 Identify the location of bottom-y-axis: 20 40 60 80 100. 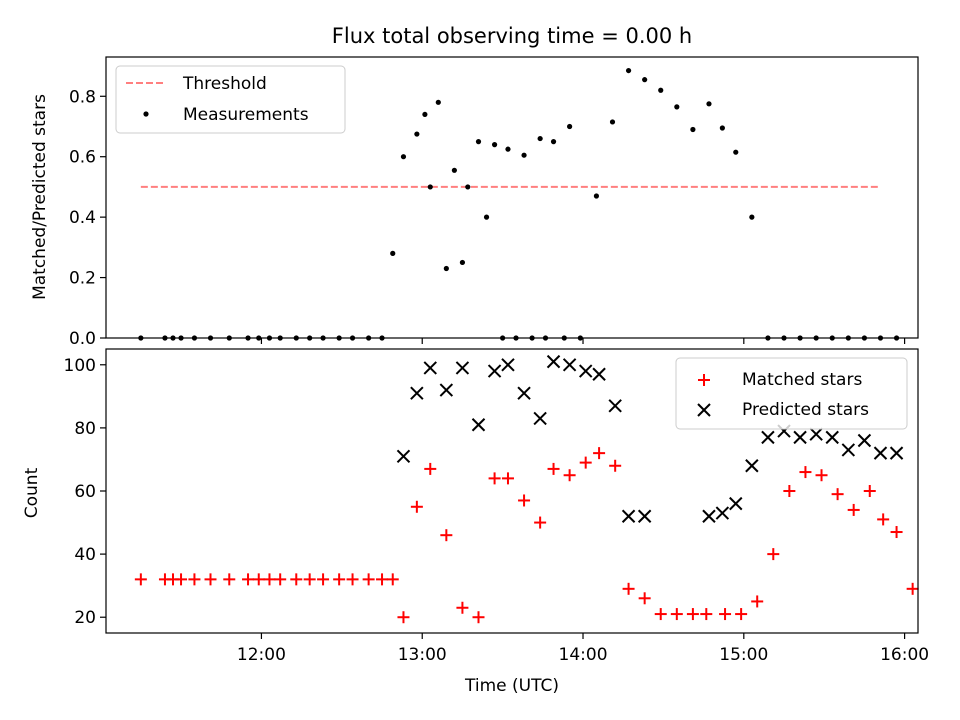
(85, 492).